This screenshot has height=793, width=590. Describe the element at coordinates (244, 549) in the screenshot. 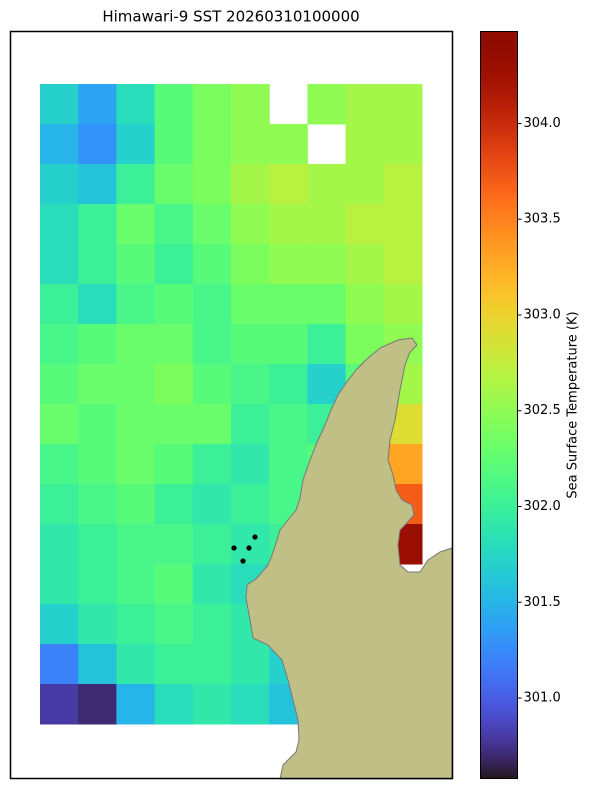

I see `station-markers` at that location.